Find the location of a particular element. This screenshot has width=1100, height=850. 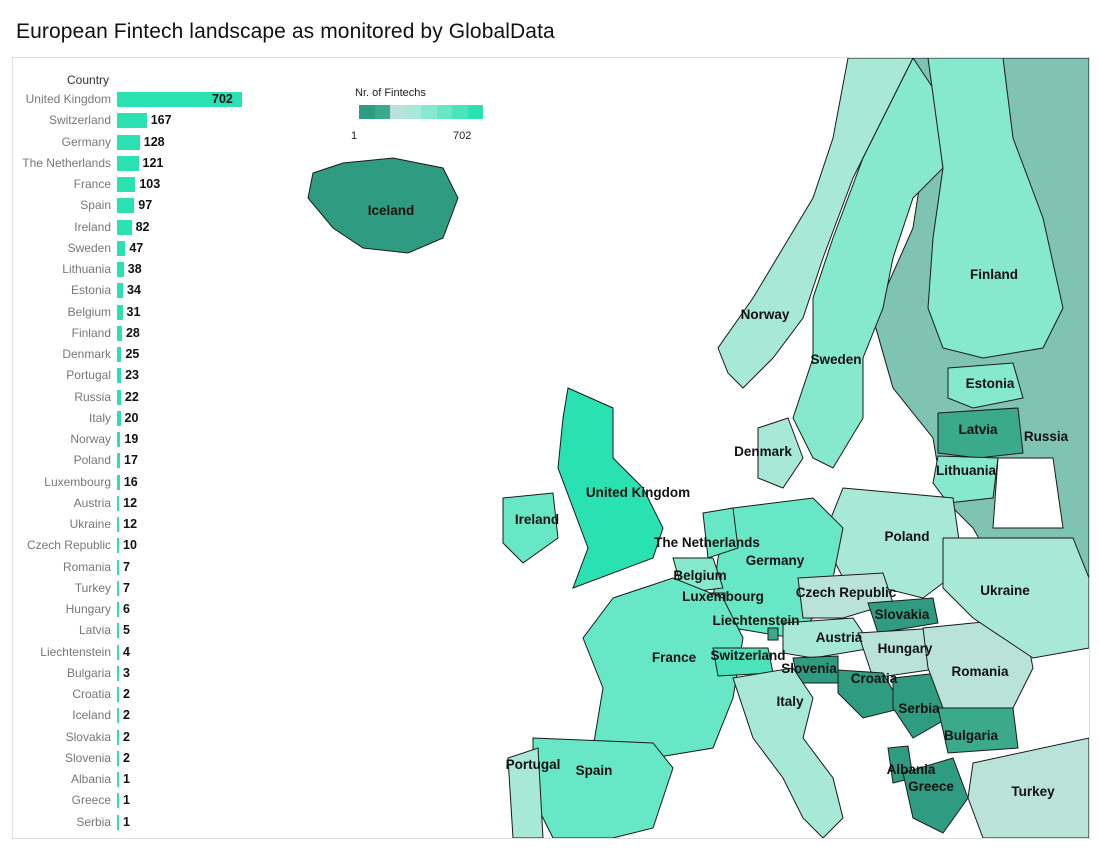

bar-row: France 103 is located at coordinates (143, 184).